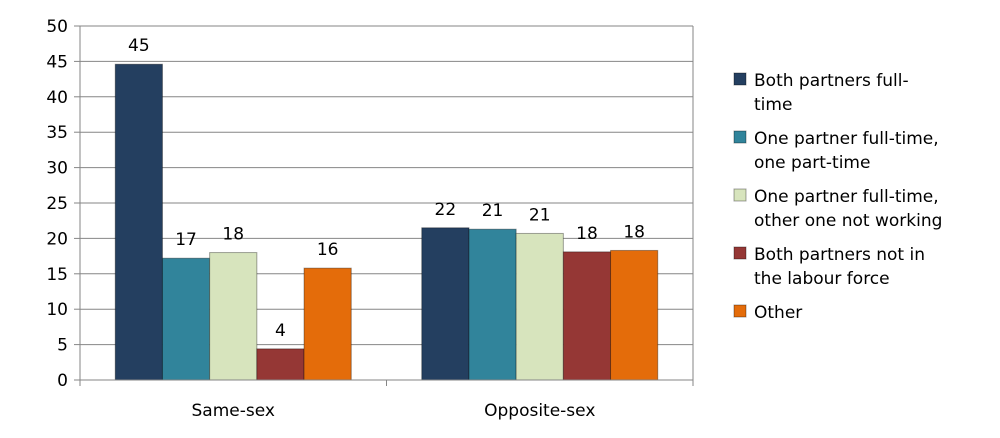 Image resolution: width=1000 pixels, height=438 pixels. What do you see at coordinates (446, 210) in the screenshot?
I see `data-label: 22` at bounding box center [446, 210].